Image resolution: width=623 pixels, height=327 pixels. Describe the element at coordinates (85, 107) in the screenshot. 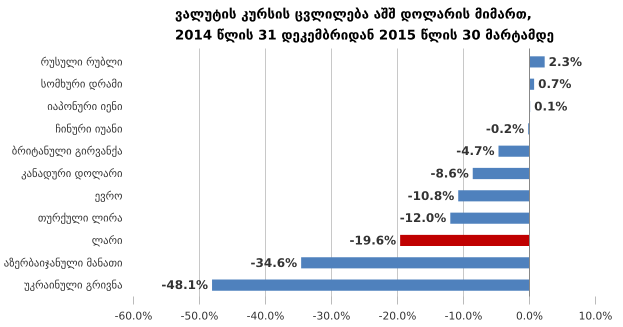

I see `y-tick-label: იაპონური იენი` at that location.